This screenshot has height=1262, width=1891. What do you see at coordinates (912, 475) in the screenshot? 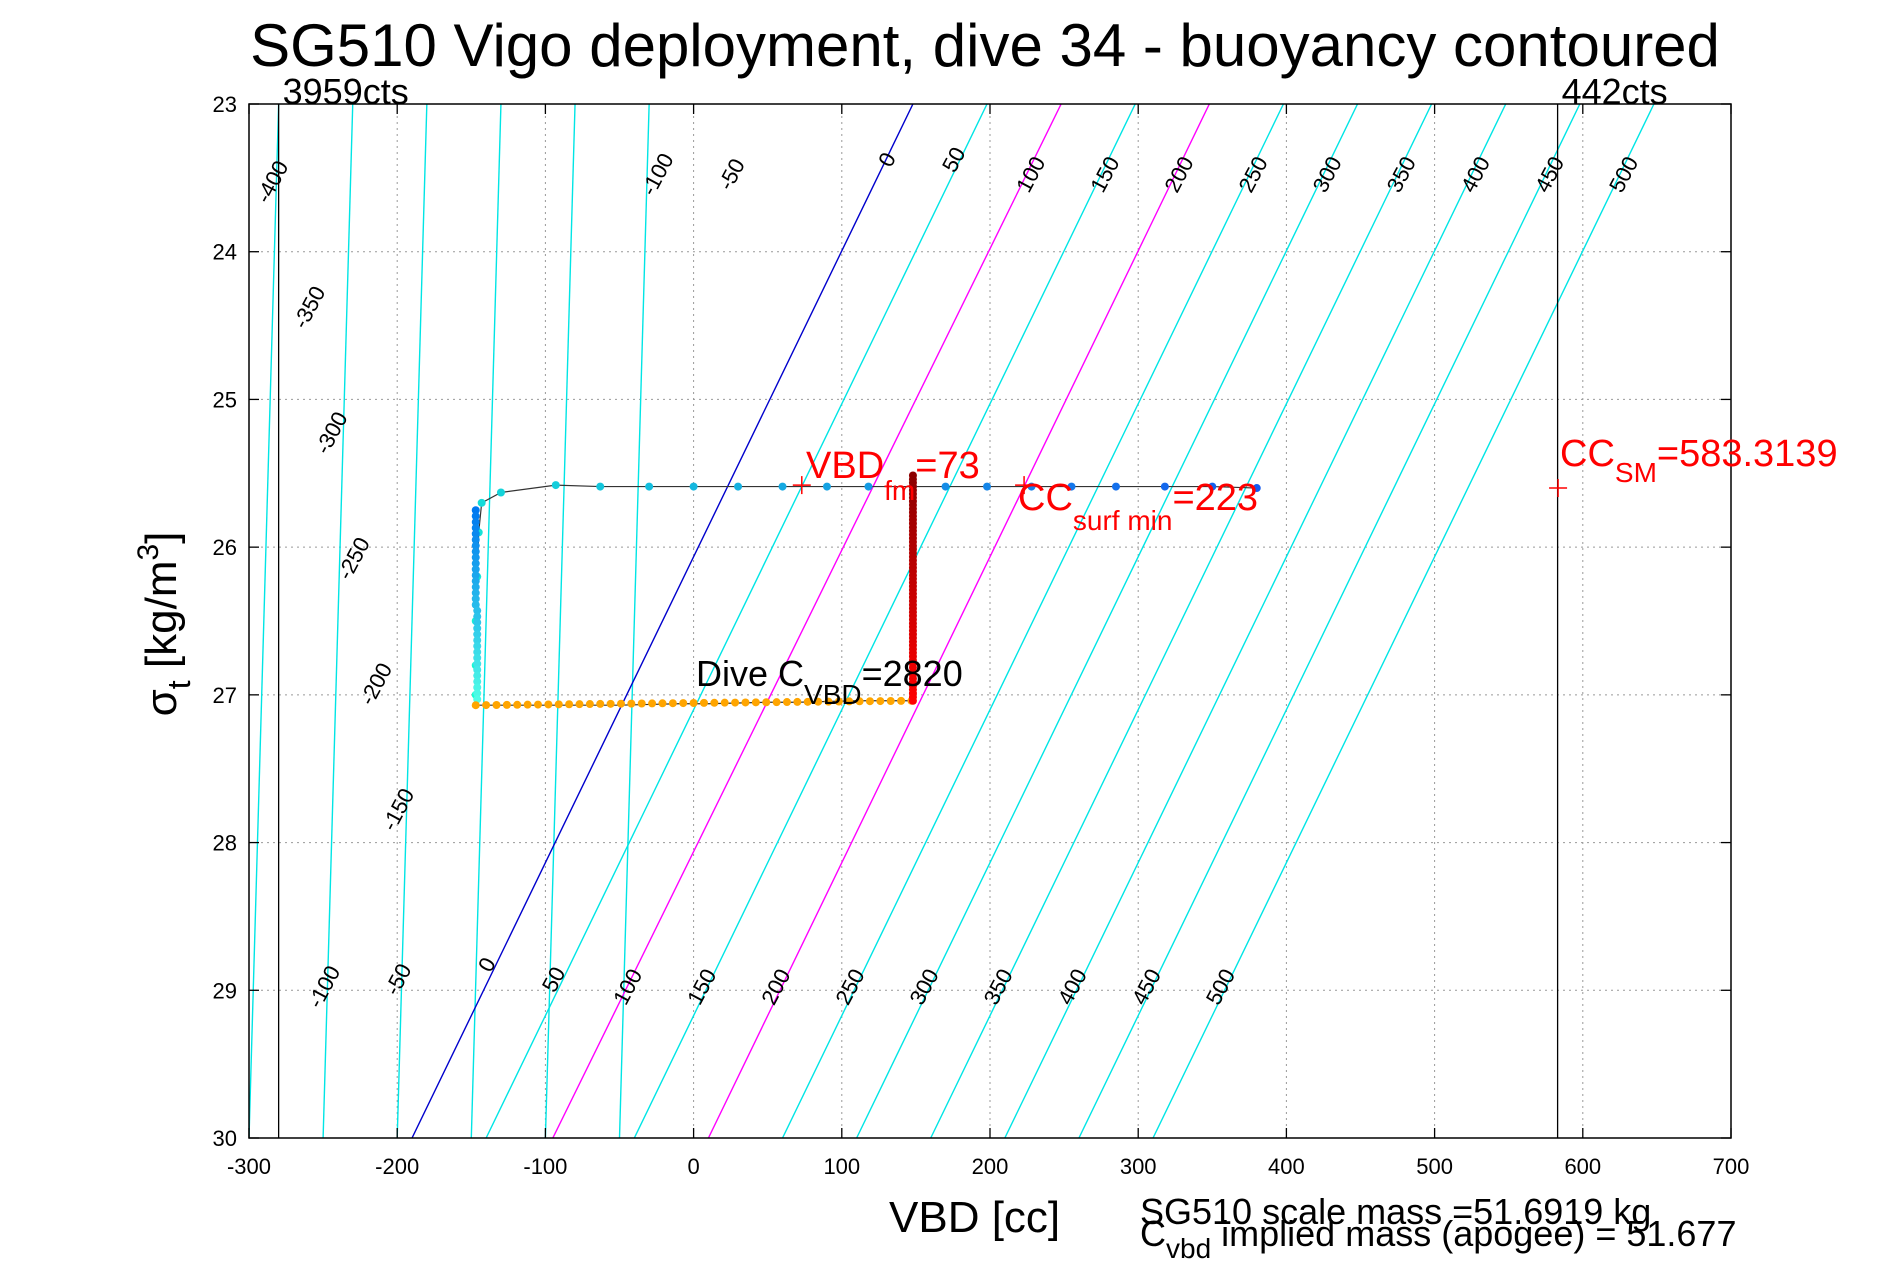
I see `ascent-point` at bounding box center [912, 475].